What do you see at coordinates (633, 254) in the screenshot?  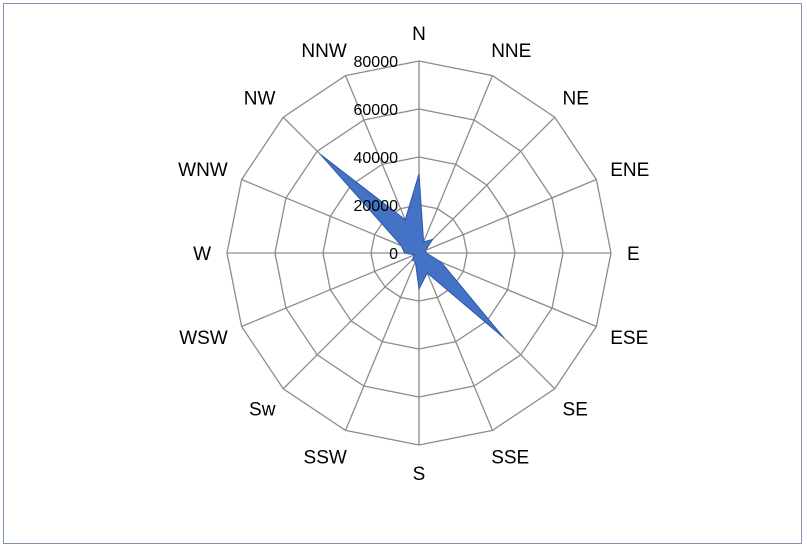 I see `direction-label-e: E` at bounding box center [633, 254].